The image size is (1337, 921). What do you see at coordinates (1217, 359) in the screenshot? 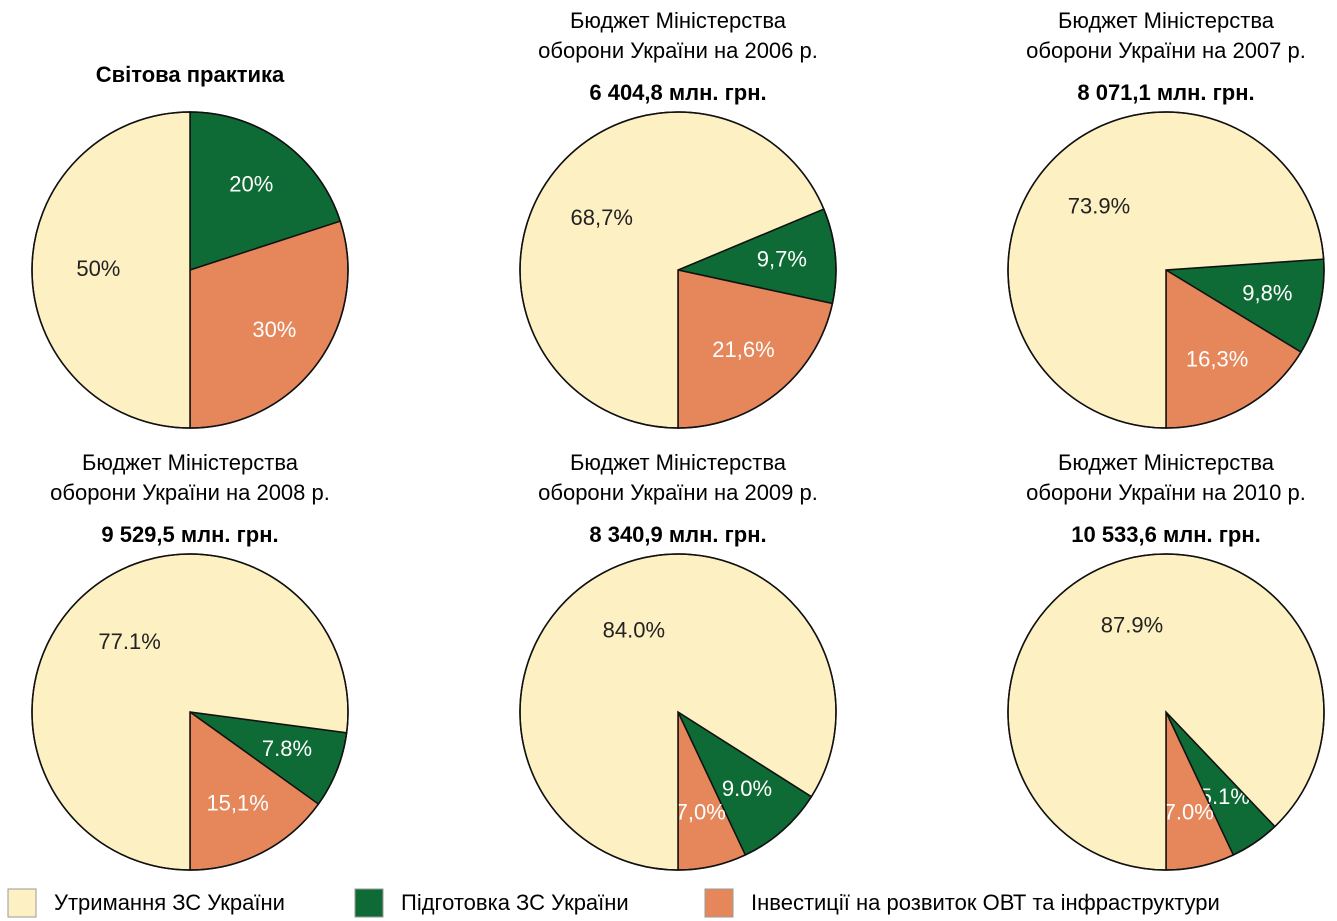
I see `slice-label: 16,3%` at bounding box center [1217, 359].